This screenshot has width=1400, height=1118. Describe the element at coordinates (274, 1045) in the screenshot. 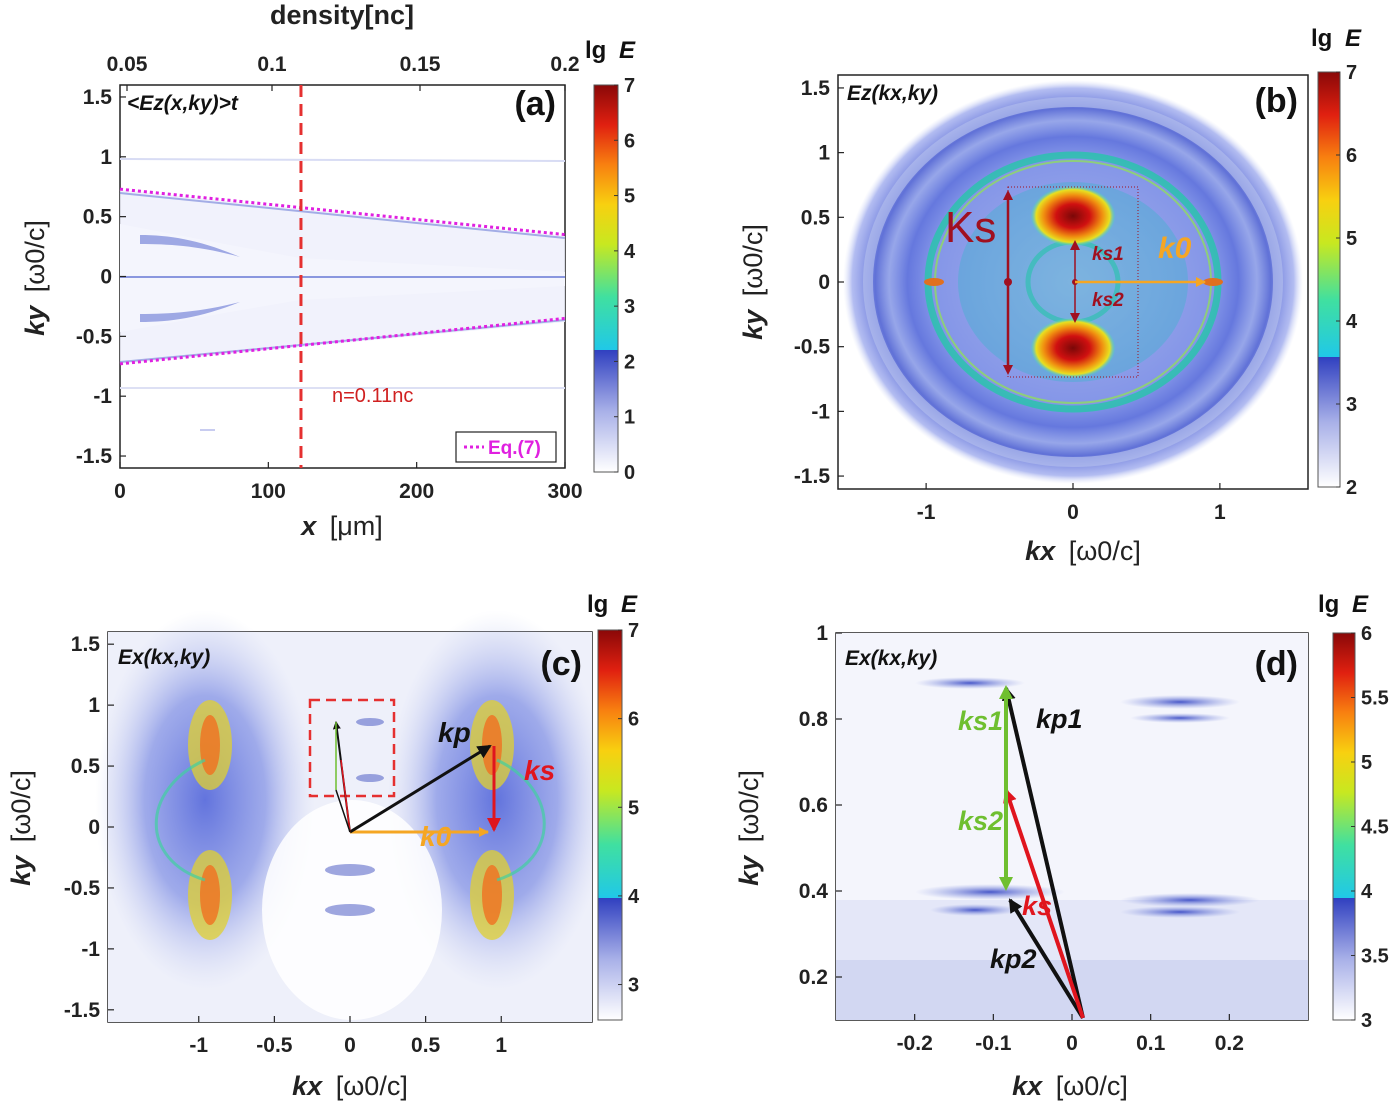

I see `x-tick-label: -0.5` at that location.